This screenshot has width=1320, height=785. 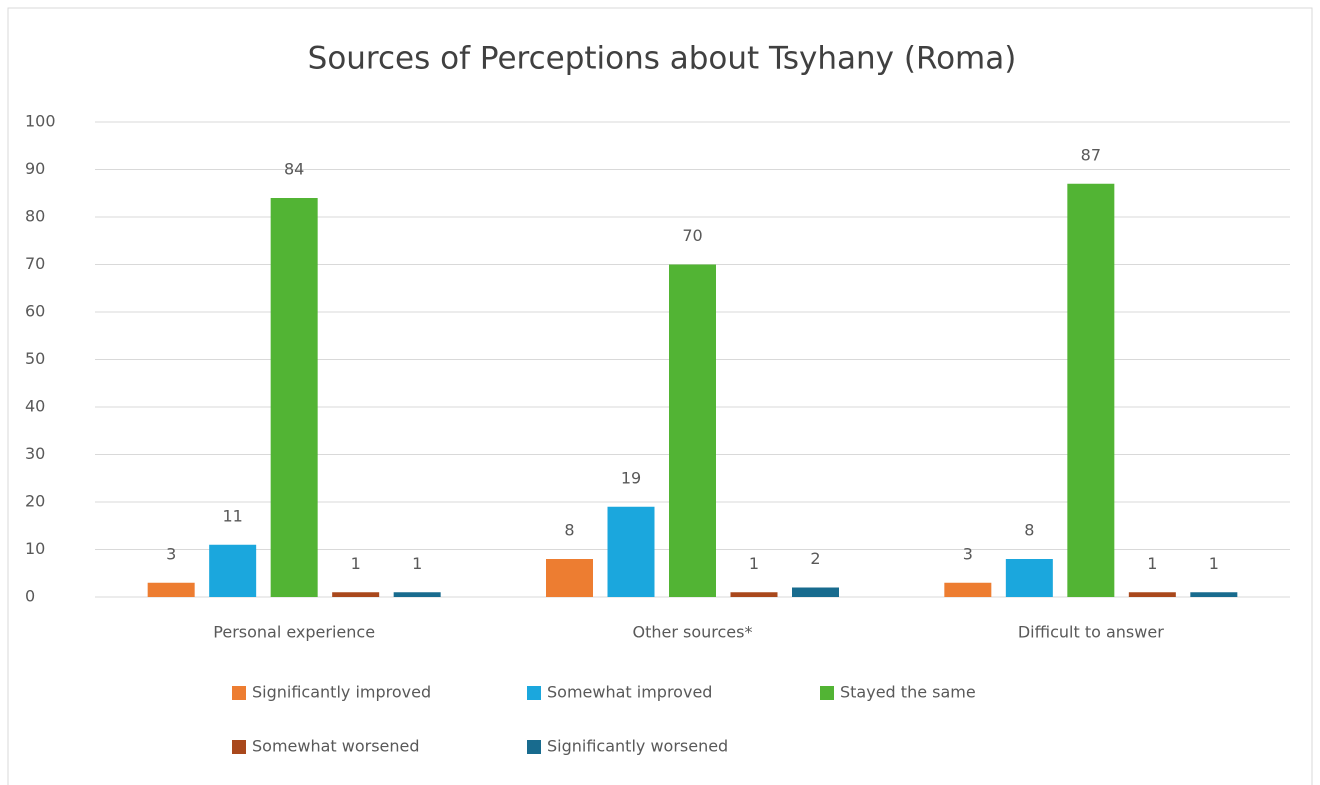 What do you see at coordinates (35, 358) in the screenshot?
I see `y-tick-label: 50` at bounding box center [35, 358].